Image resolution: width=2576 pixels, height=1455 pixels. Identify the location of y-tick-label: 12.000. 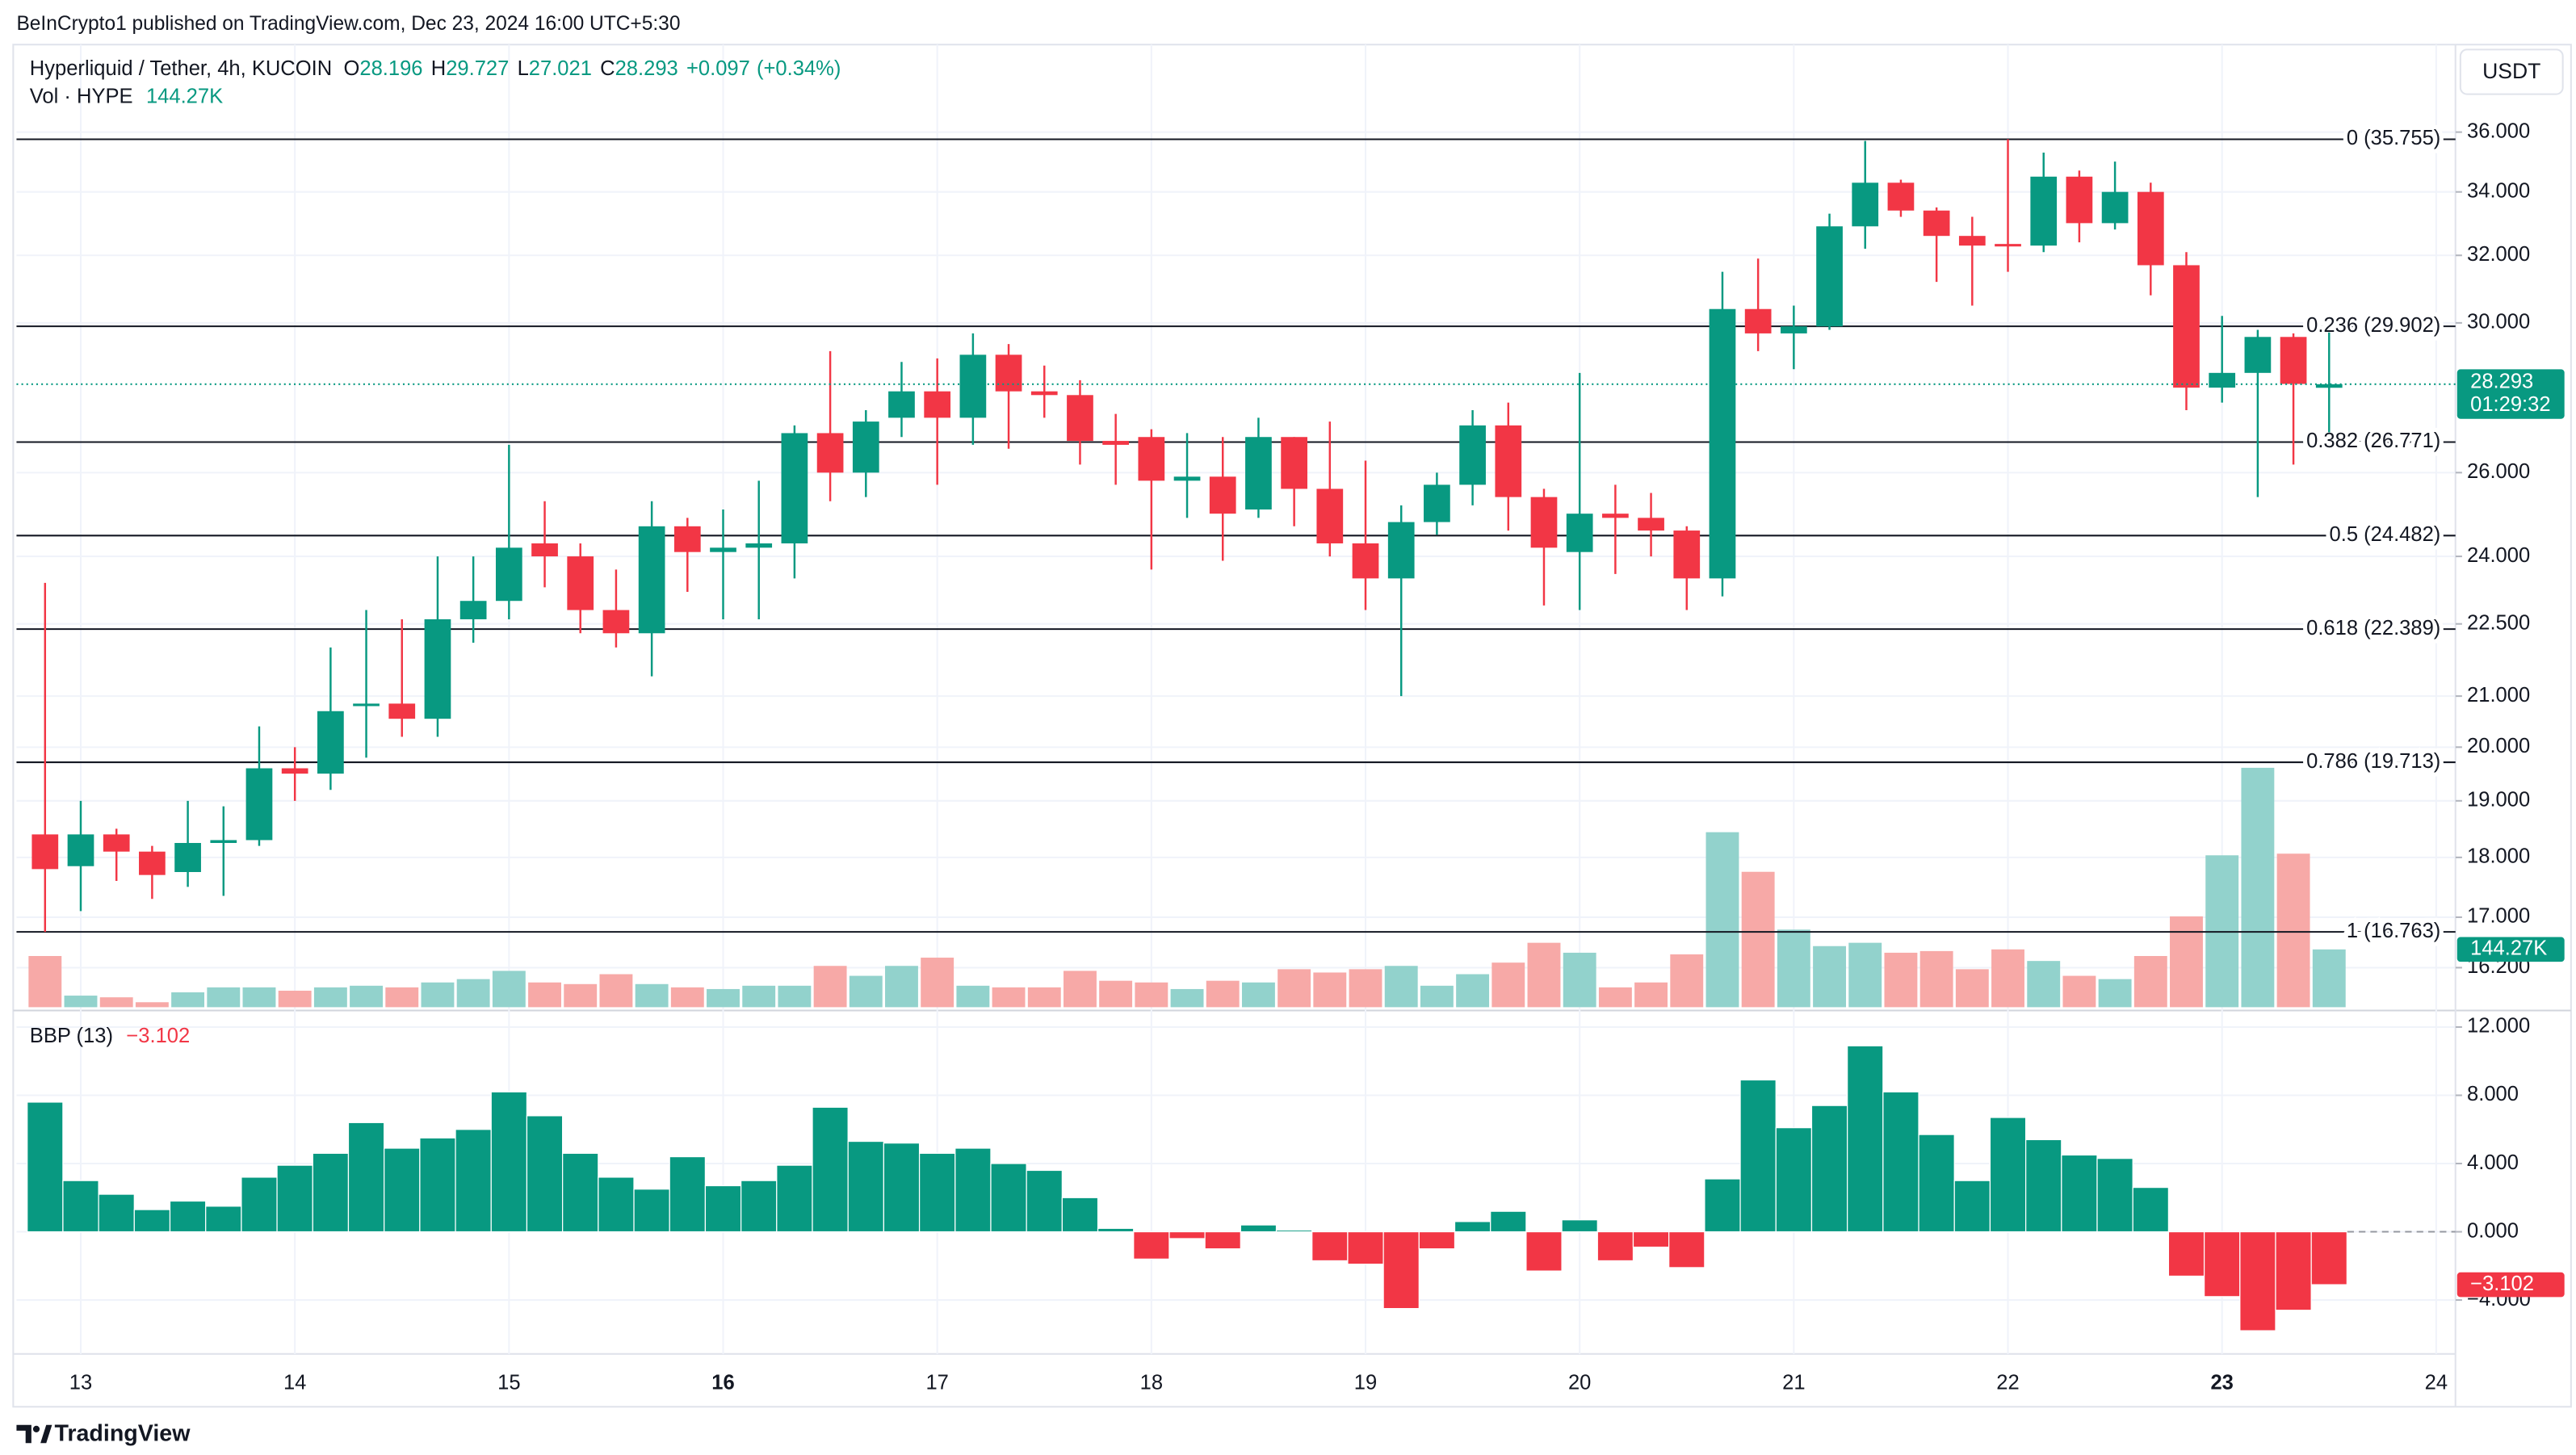
(2498, 1026).